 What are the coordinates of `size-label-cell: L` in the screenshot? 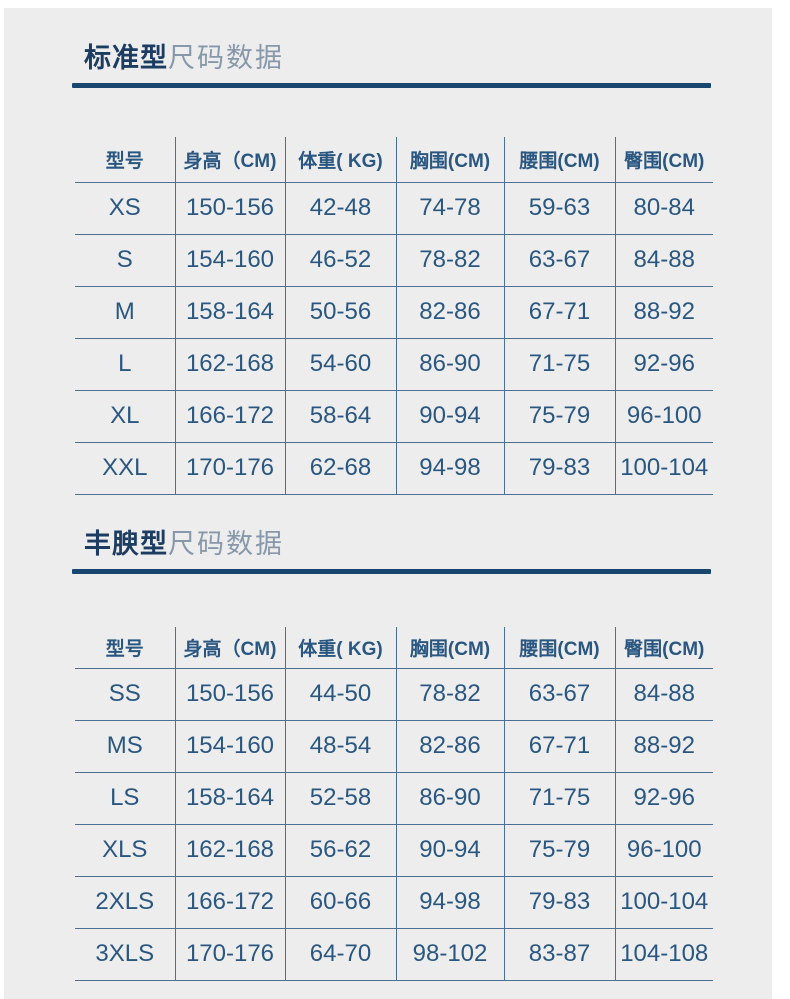 It's located at (125, 364).